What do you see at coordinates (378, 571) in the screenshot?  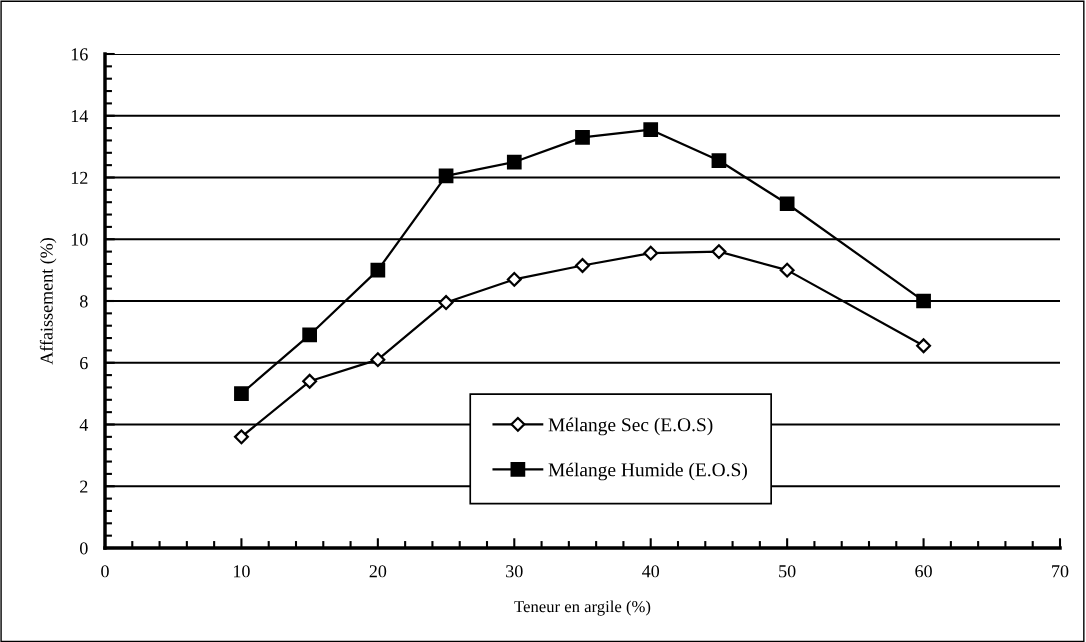 I see `x-tick-label: 20` at bounding box center [378, 571].